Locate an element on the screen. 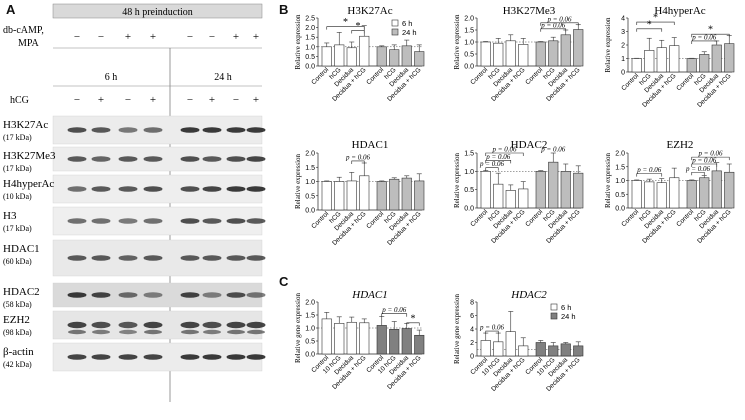  x-tick-label: 10 hCG is located at coordinates (332, 364).